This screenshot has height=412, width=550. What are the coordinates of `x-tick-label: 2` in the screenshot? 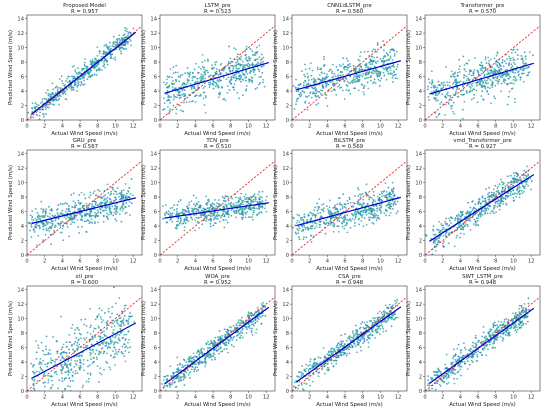 It's located at (309, 127).